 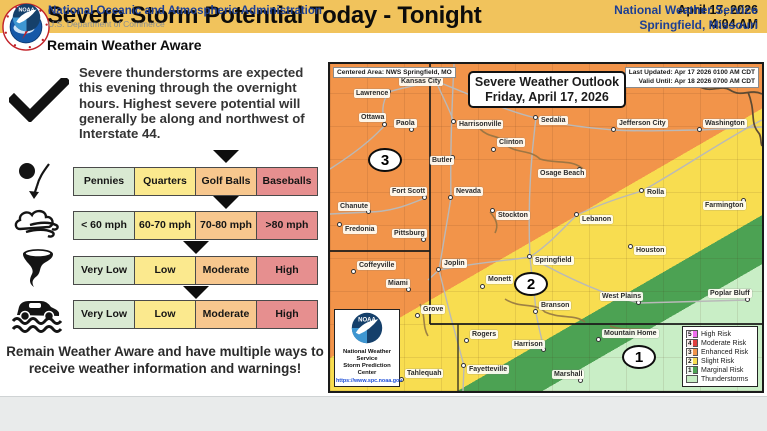 I want to click on flood-icon, so click(x=37, y=315).